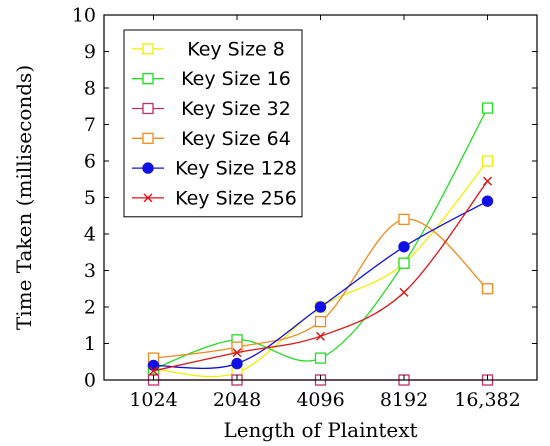 This screenshot has width=550, height=446. I want to click on x-tick-label: 8192, so click(404, 400).